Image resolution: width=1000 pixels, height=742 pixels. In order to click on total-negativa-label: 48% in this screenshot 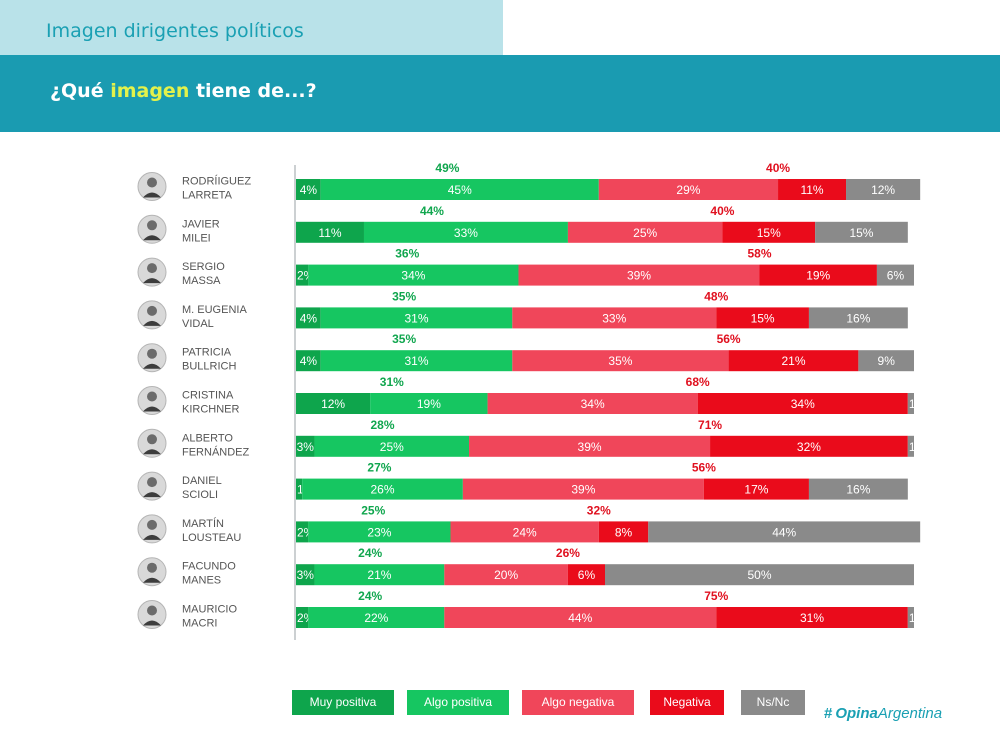, I will do `click(716, 296)`.